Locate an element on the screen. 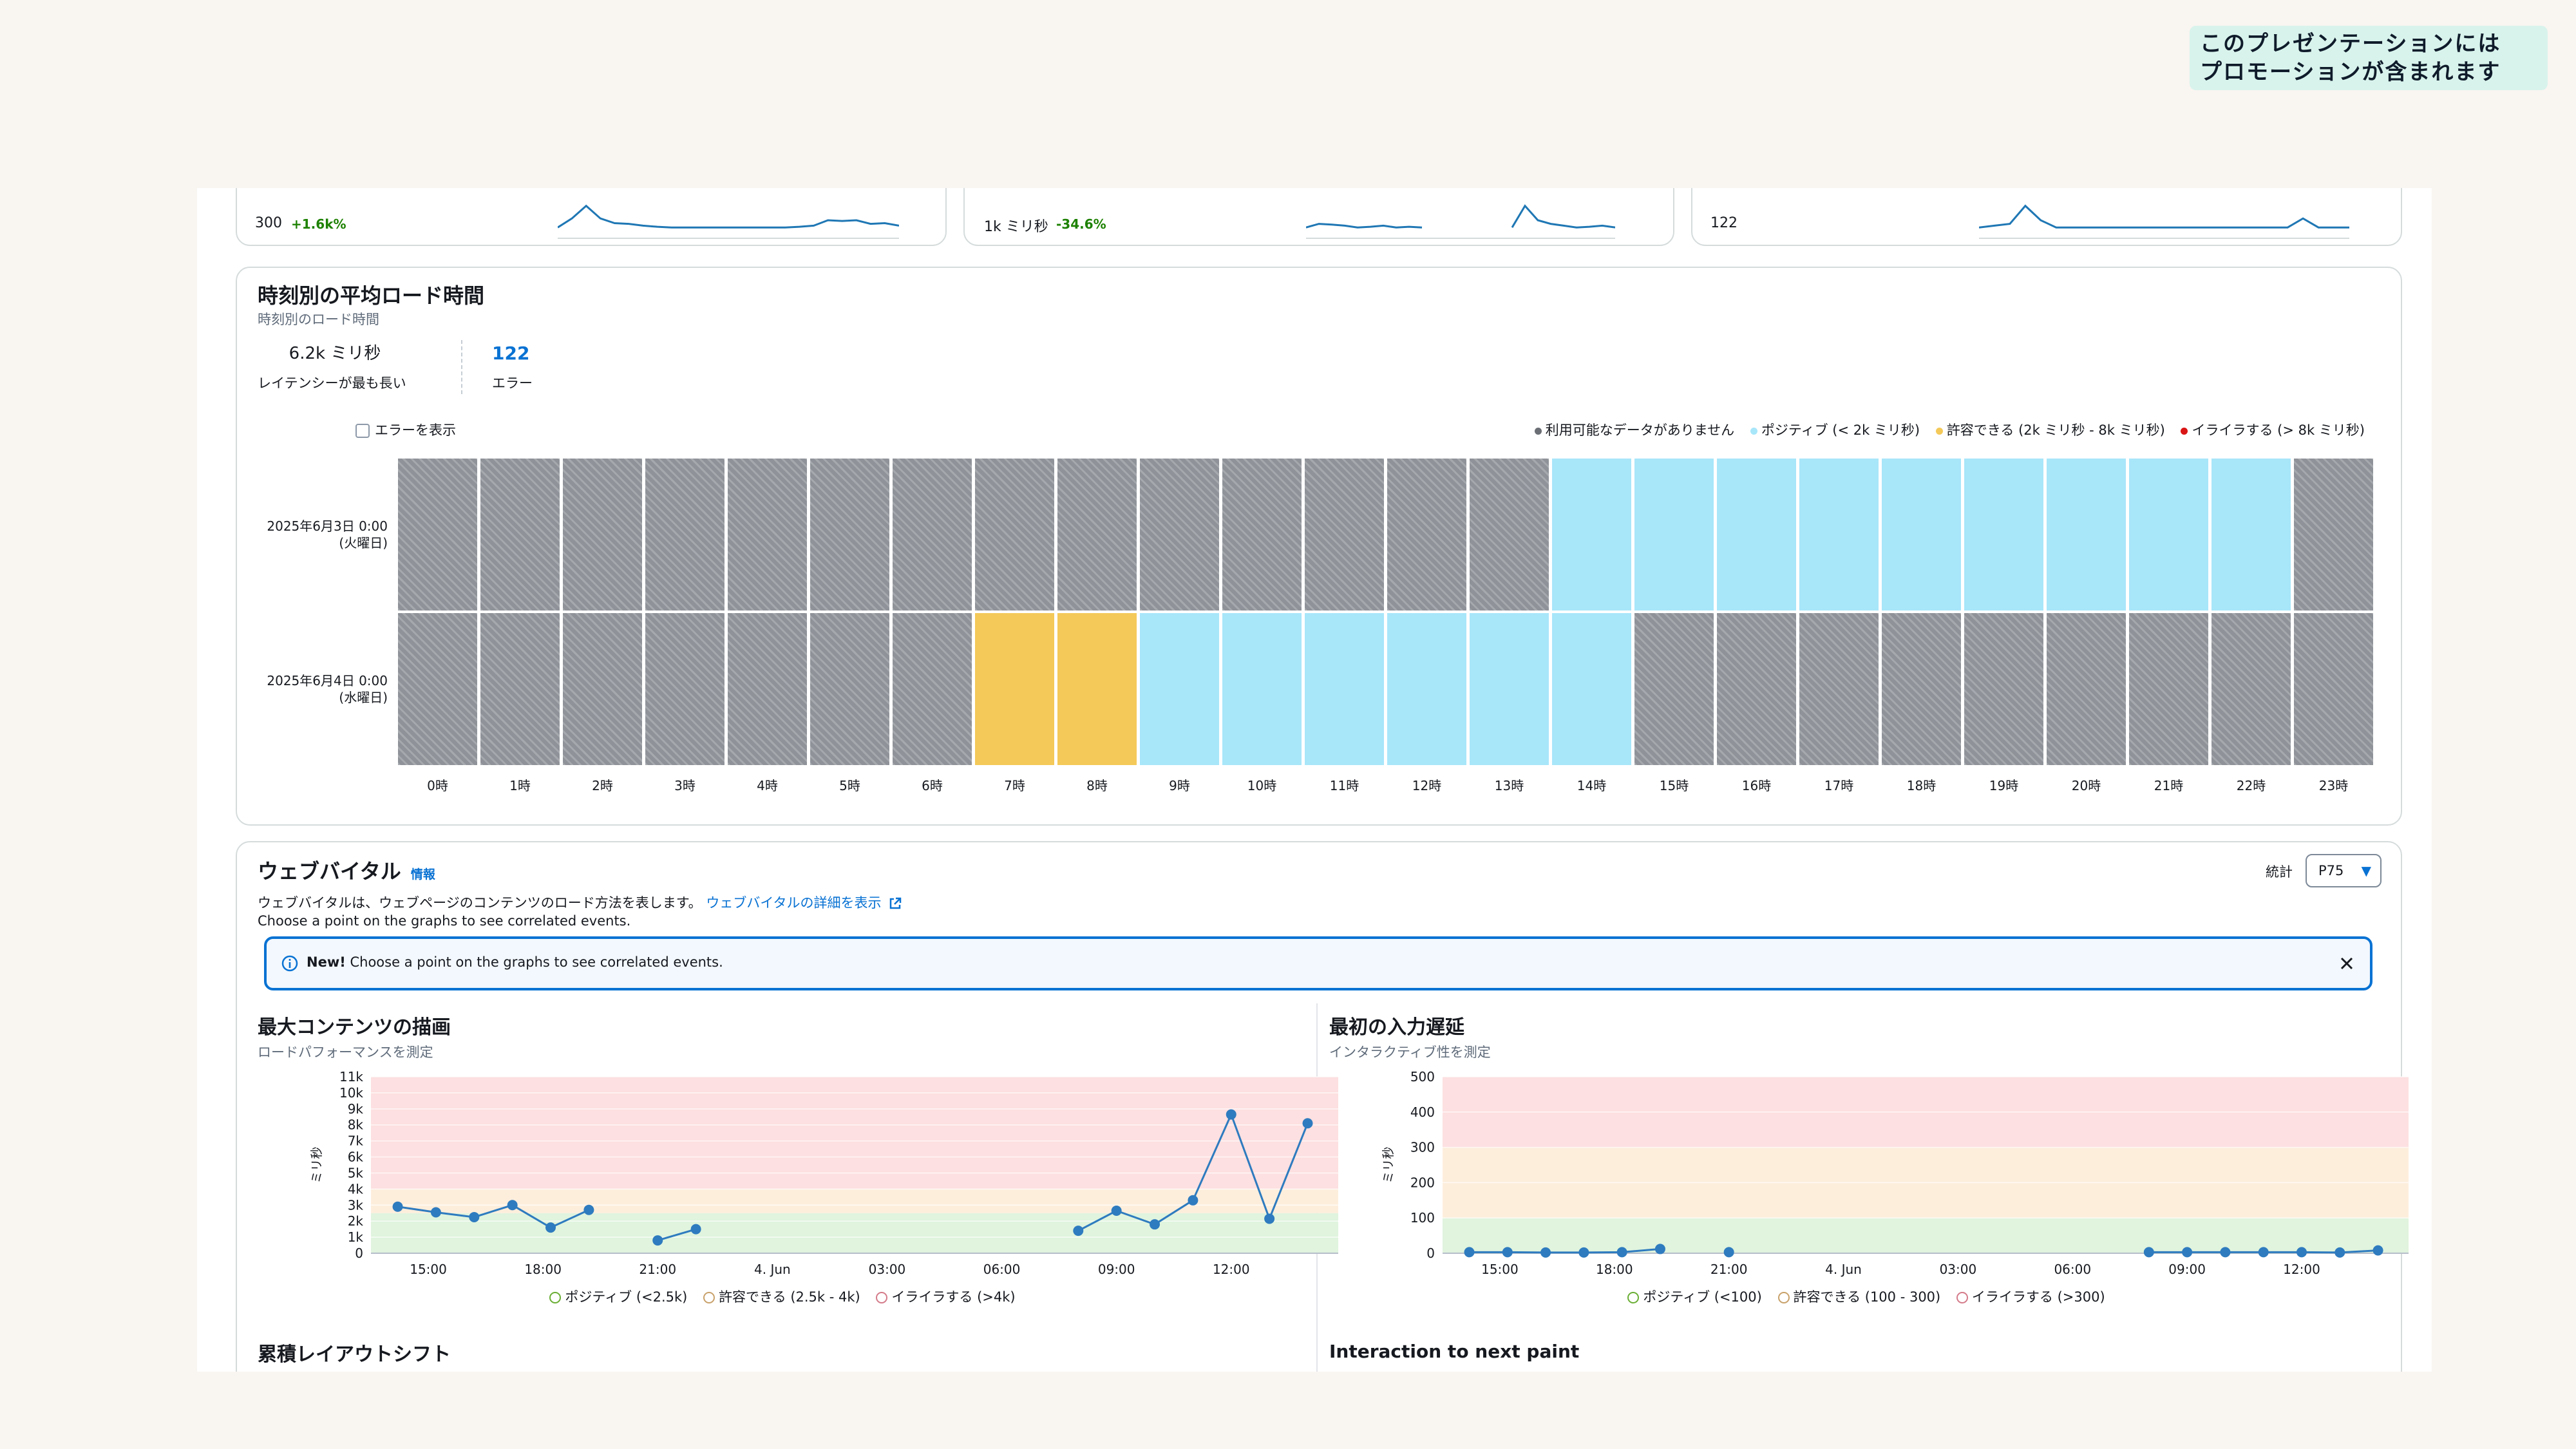 The image size is (2576, 1449). x-tick-label: 4. Jun is located at coordinates (773, 1269).